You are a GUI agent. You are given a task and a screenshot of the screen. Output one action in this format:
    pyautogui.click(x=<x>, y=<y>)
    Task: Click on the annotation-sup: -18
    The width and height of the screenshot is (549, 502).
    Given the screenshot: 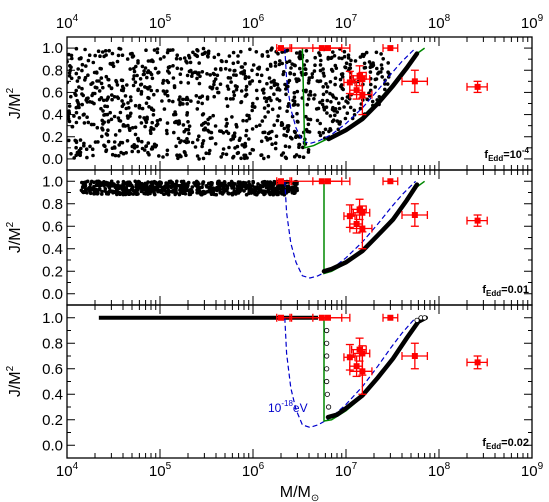 What is the action you would take?
    pyautogui.click(x=287, y=403)
    